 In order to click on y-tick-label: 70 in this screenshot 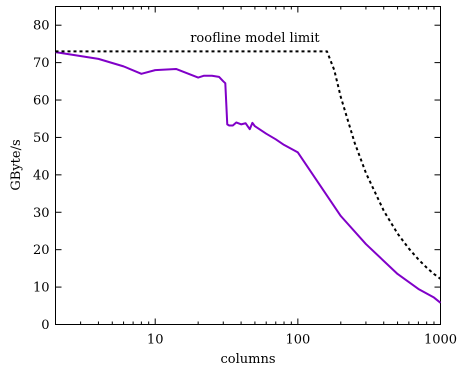, I will do `click(41, 63)`.